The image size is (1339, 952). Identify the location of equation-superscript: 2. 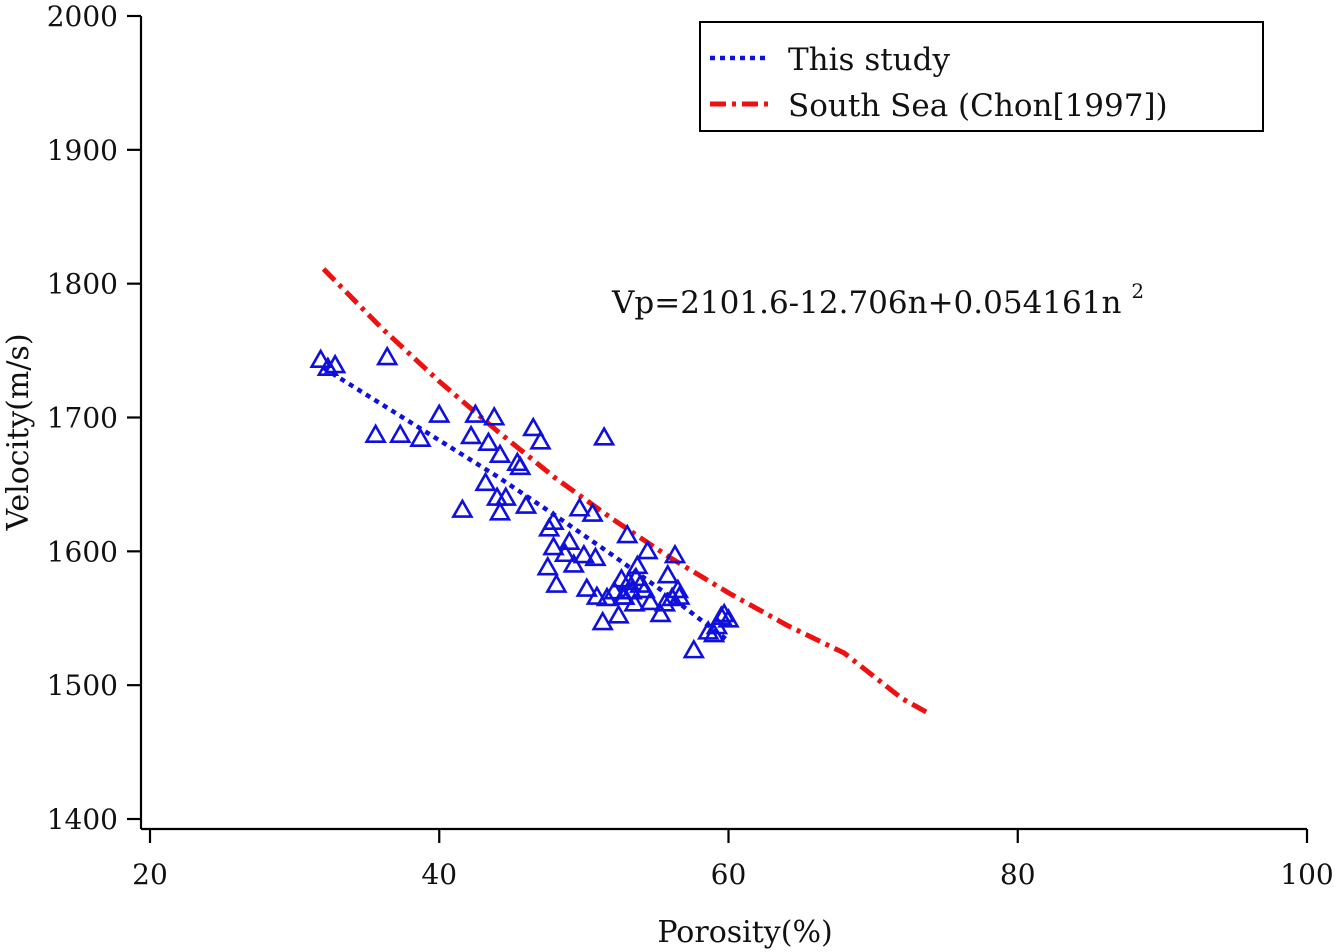
(1137, 291).